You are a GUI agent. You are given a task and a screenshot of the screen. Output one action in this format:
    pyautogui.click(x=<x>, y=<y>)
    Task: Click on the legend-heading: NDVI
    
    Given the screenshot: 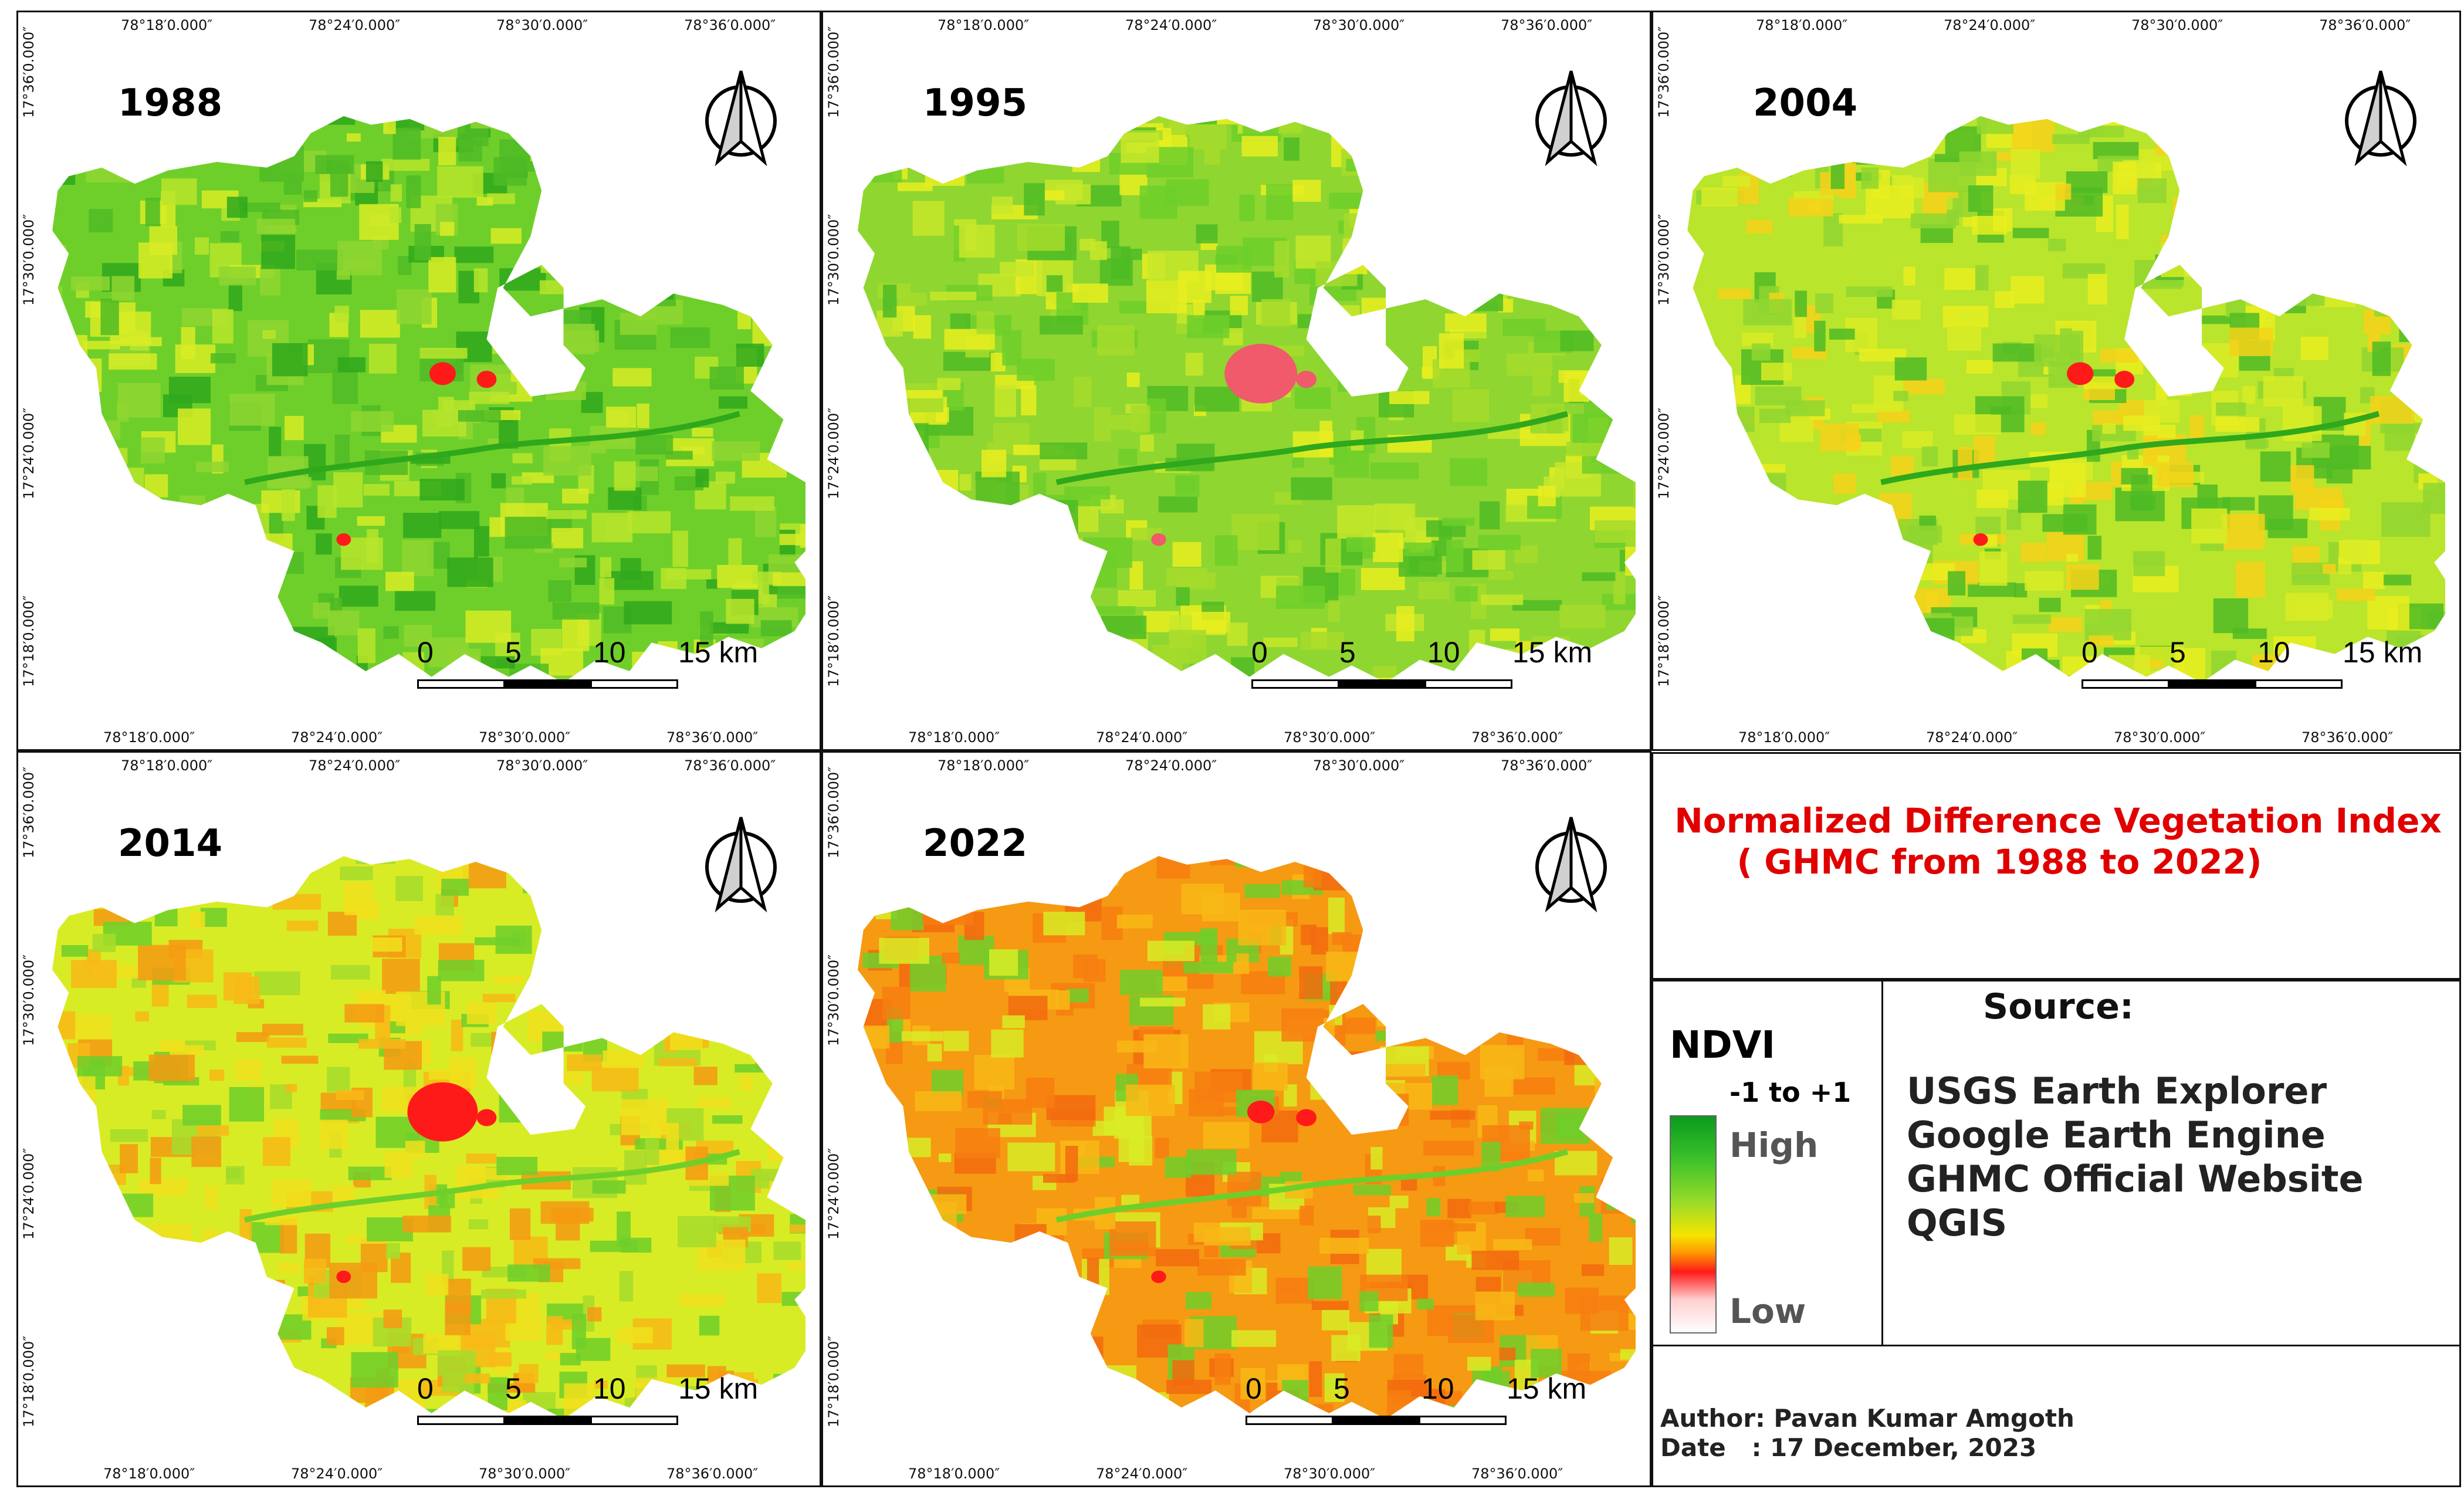 What is the action you would take?
    pyautogui.click(x=1723, y=1045)
    